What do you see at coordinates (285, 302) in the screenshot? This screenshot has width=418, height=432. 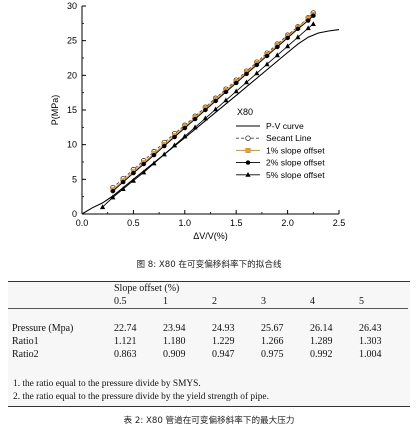 I see `column-header: 3` at bounding box center [285, 302].